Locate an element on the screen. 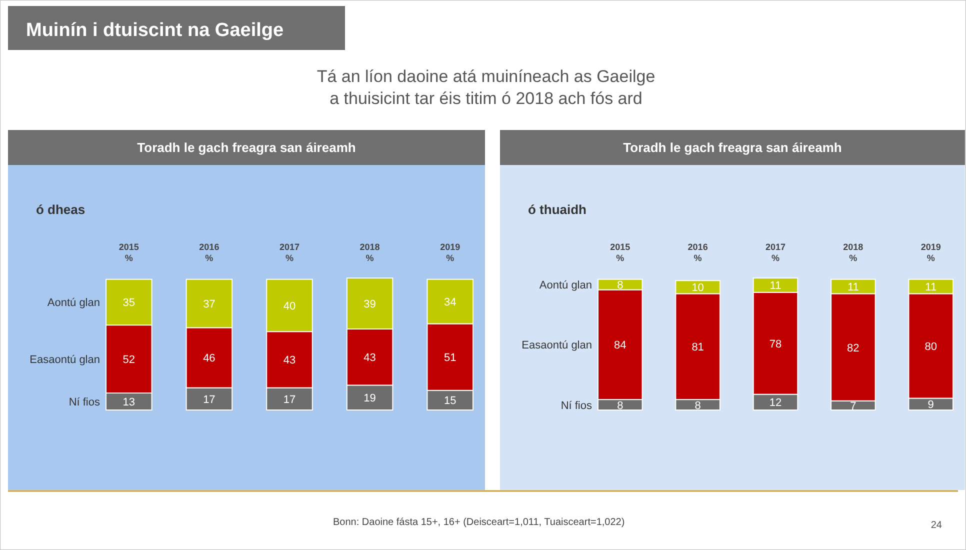 This screenshot has width=966, height=550. data-label: 19 is located at coordinates (370, 398).